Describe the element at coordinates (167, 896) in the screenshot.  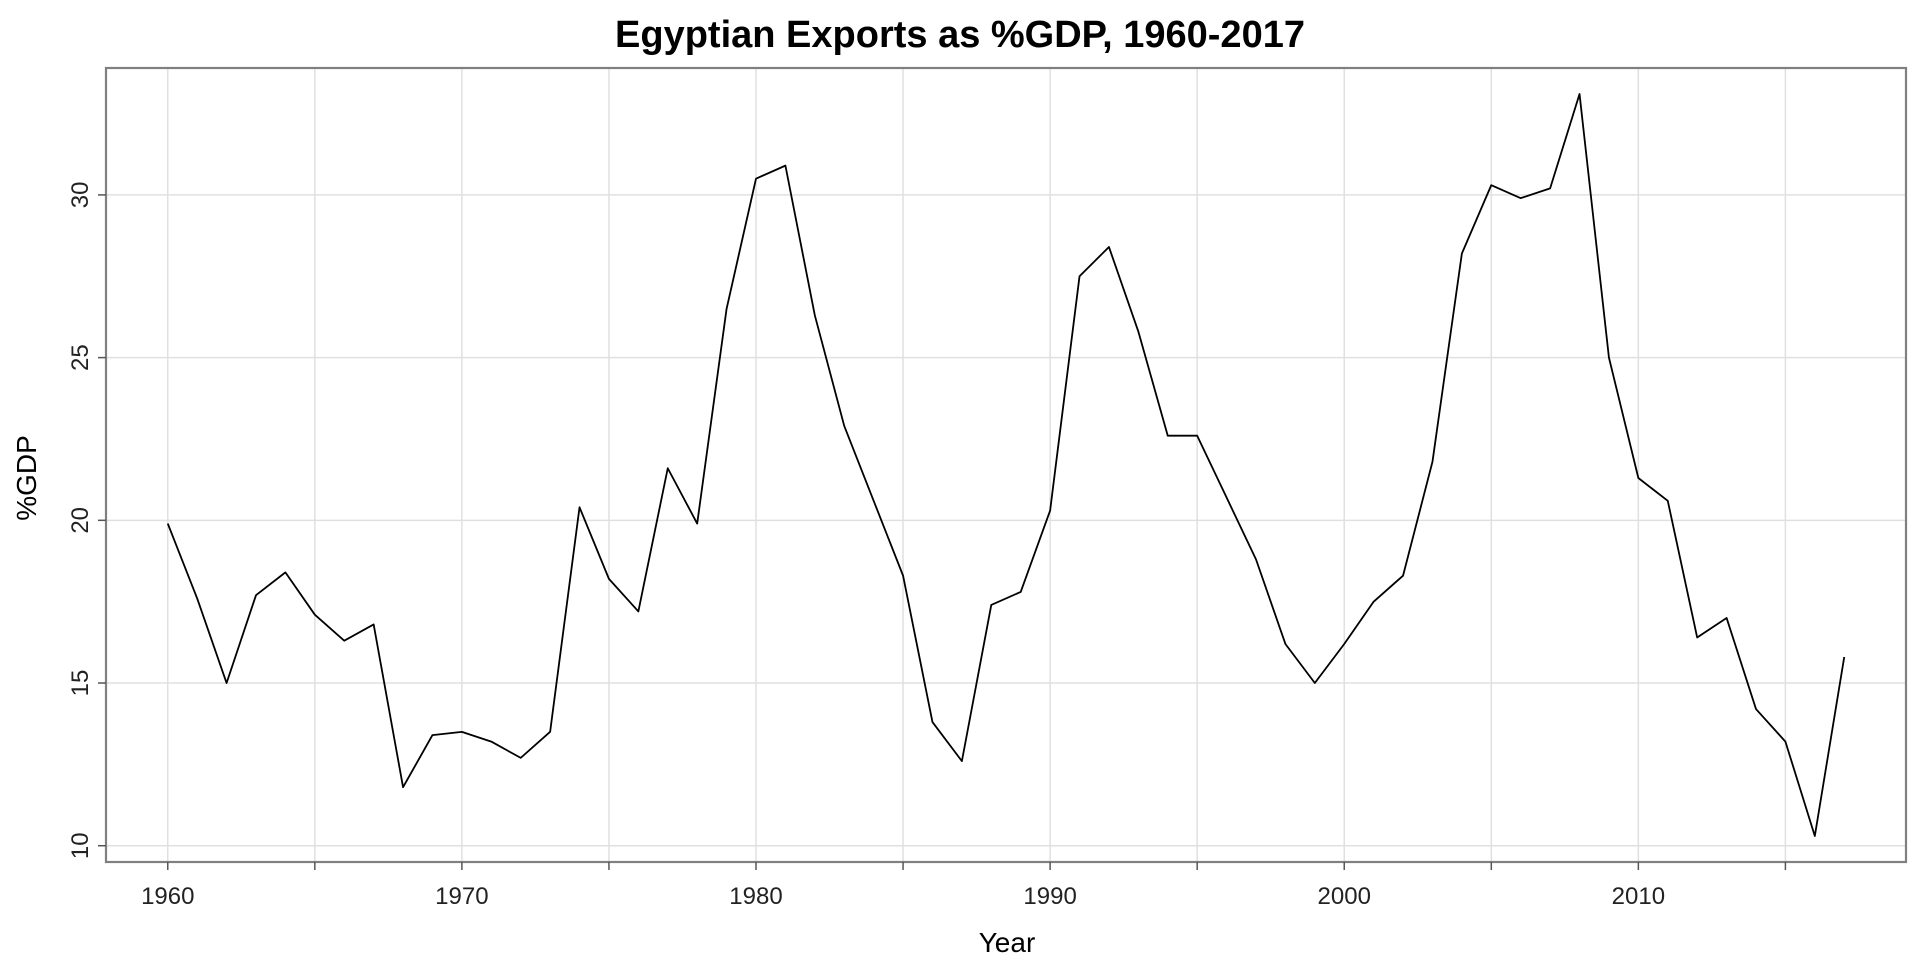
I see `x-tick-label: 1960` at that location.